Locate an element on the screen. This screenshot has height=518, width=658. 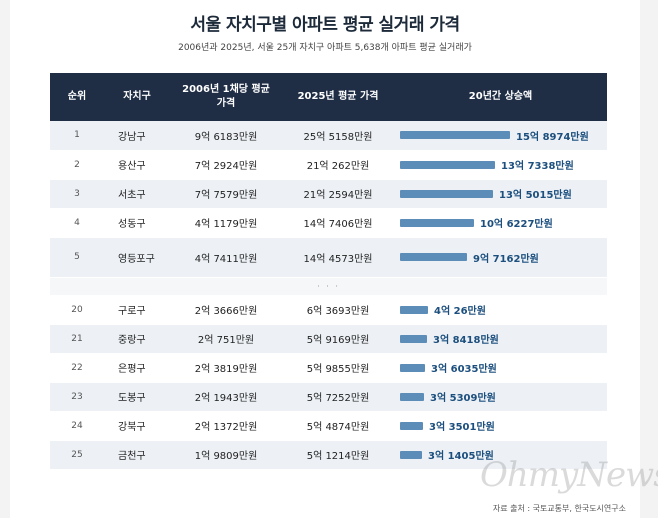
price-2006-cell: 2억 3819만원 is located at coordinates (226, 368).